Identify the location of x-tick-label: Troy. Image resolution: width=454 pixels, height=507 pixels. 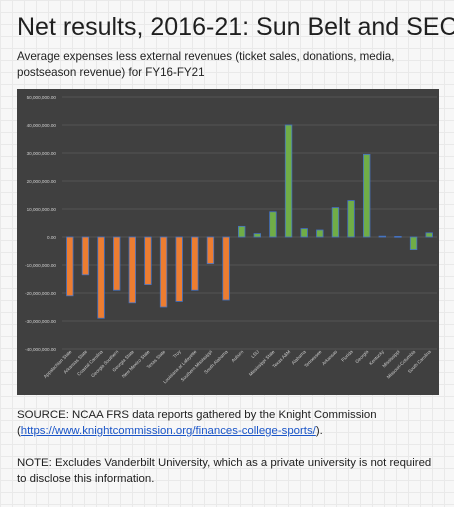
(177, 354).